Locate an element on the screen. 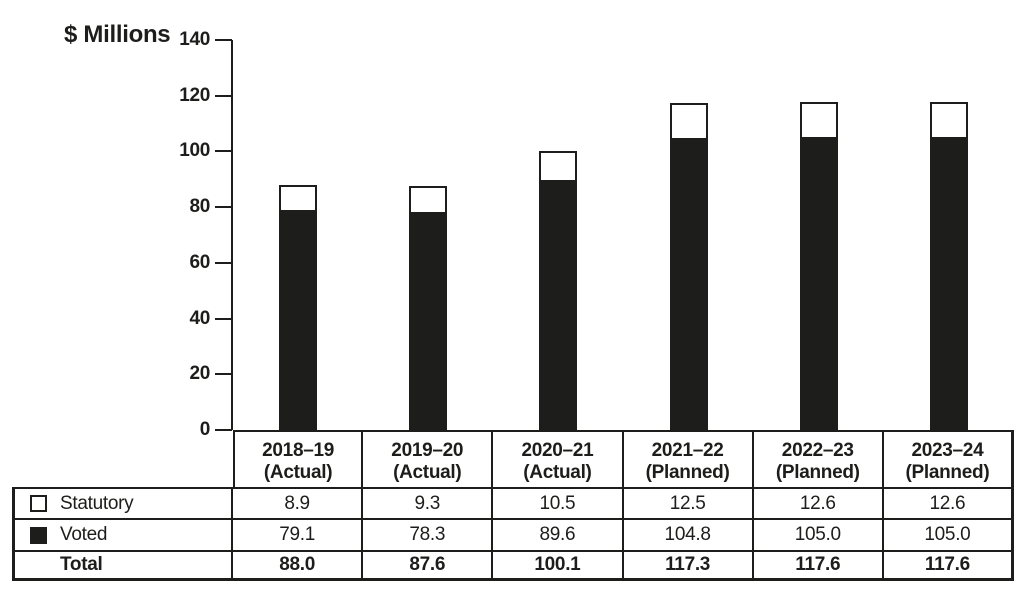  statutory-value-2019-20: 9.3 is located at coordinates (428, 503).